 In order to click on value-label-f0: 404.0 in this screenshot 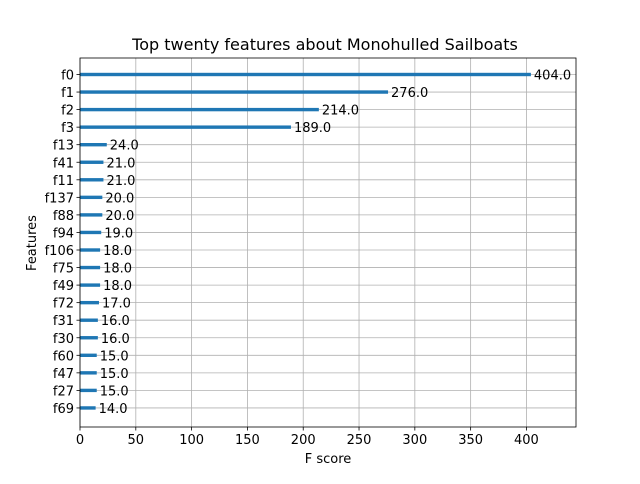, I will do `click(552, 76)`.